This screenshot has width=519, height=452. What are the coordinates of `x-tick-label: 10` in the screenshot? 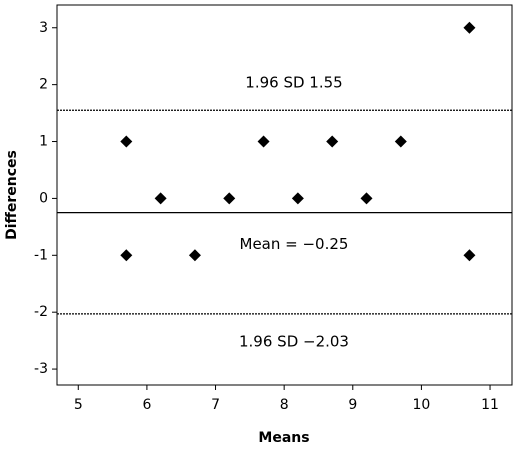 It's located at (421, 405).